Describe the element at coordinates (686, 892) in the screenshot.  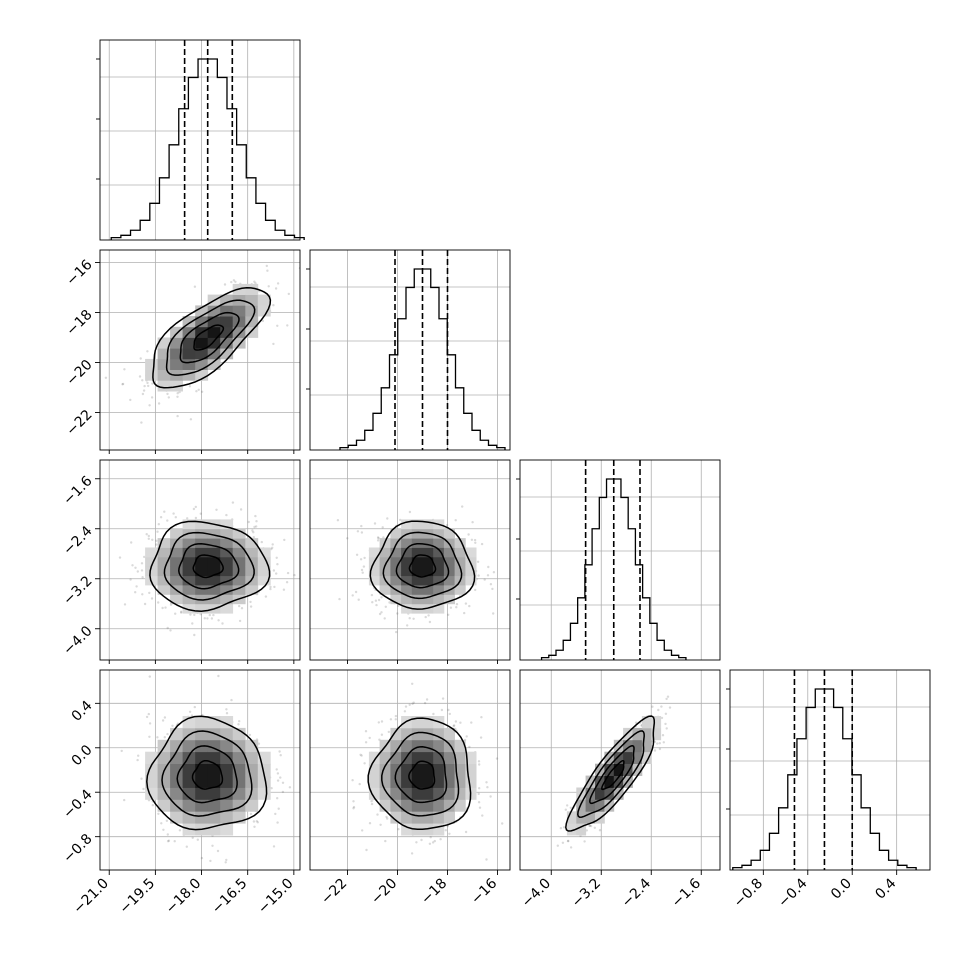
I see `x-tick-label: −1.6` at that location.